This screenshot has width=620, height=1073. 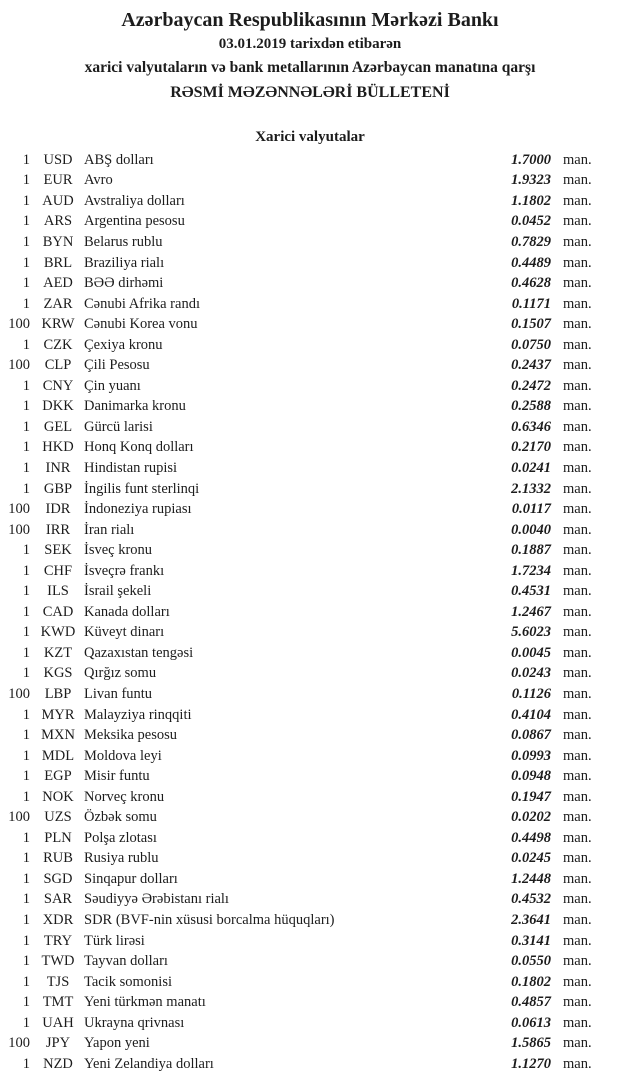 What do you see at coordinates (58, 632) in the screenshot?
I see `currency-code: KWD` at bounding box center [58, 632].